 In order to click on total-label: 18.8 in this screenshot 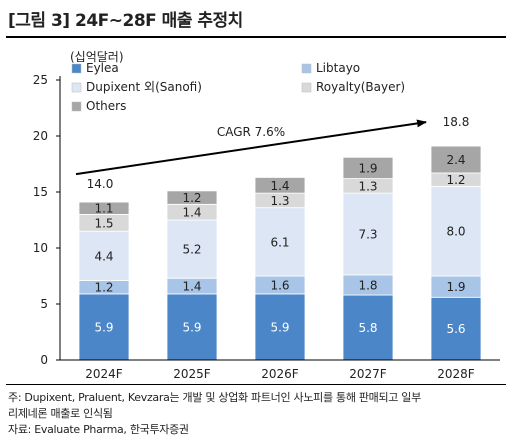, I will do `click(456, 122)`.